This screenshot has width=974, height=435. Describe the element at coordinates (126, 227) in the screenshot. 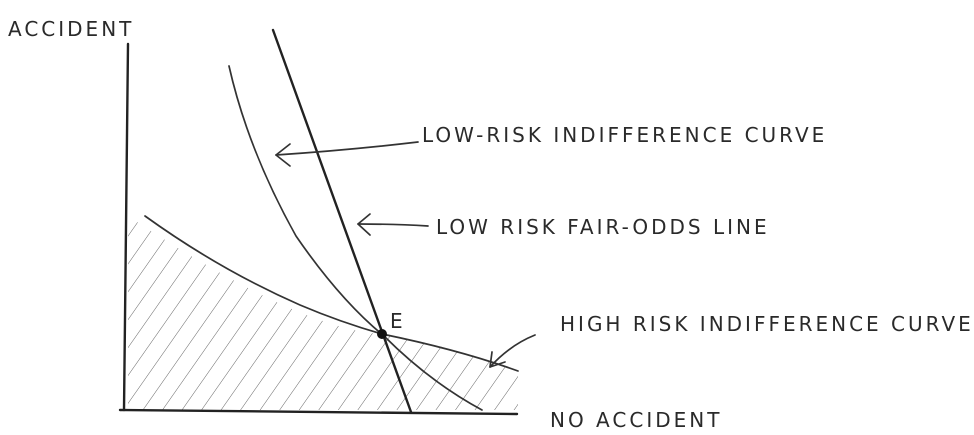

I see `y-axis` at that location.